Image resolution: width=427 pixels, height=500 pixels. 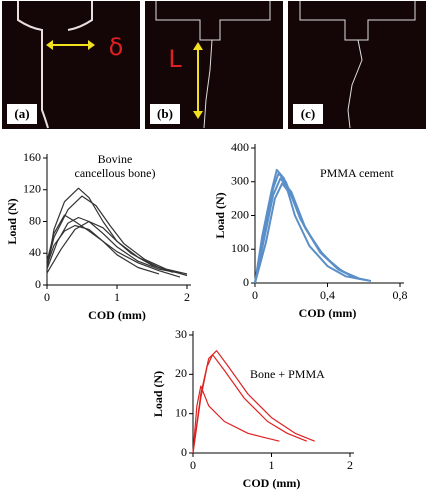 What do you see at coordinates (240, 181) in the screenshot?
I see `y-tick-label: 300` at bounding box center [240, 181].